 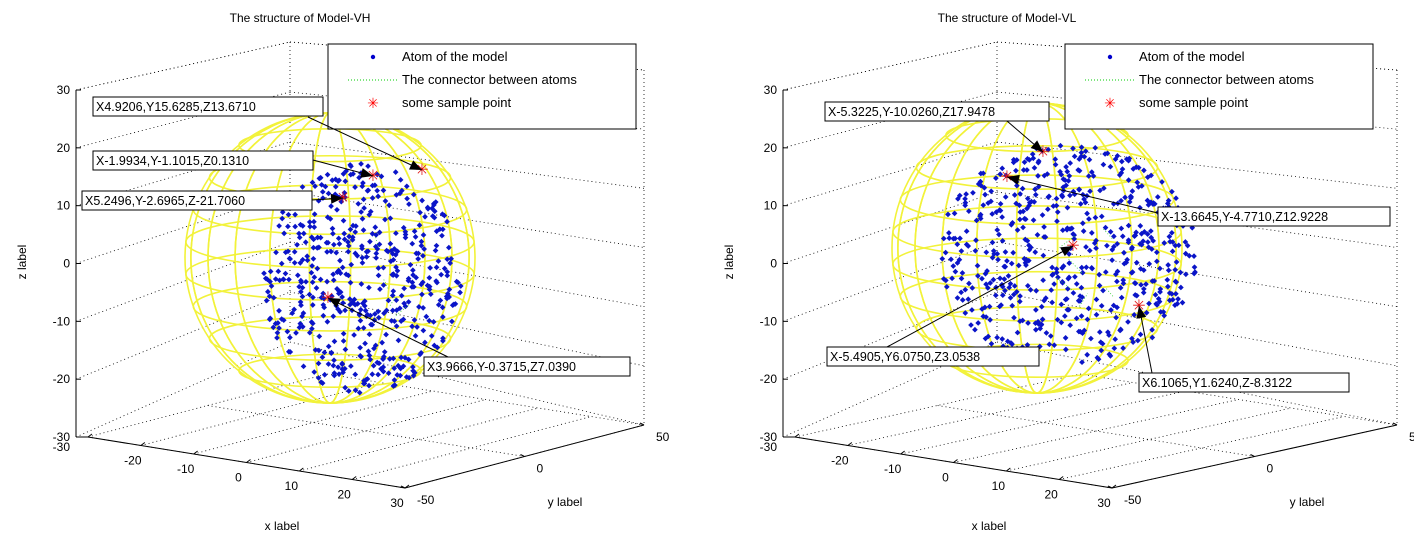 I want to click on legend-label: some sample point, so click(x=456, y=102).